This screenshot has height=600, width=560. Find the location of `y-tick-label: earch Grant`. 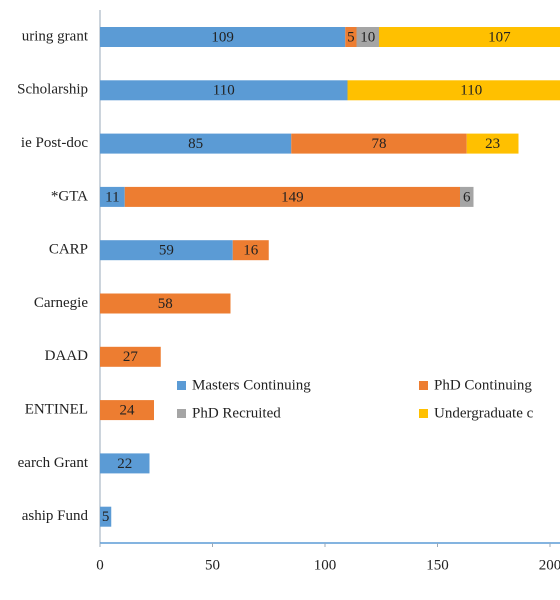

y-tick-label: earch Grant is located at coordinates (53, 463).